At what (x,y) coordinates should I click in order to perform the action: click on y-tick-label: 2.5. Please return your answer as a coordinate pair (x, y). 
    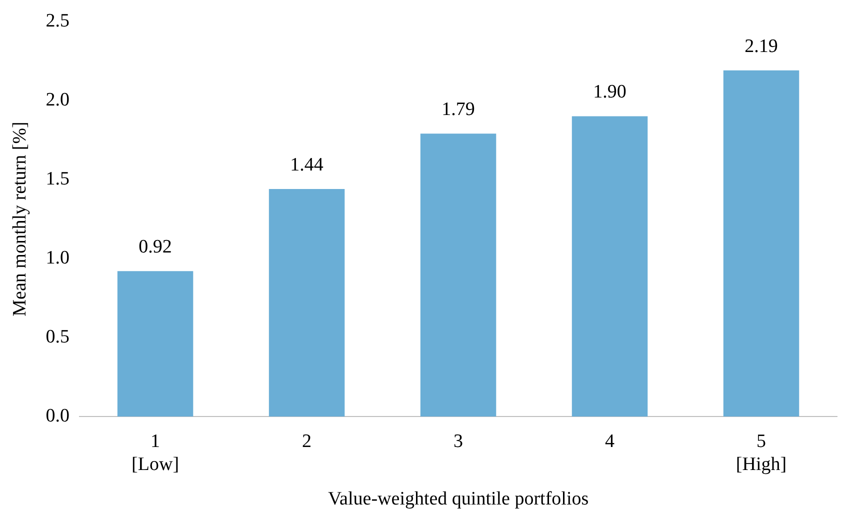
    Looking at the image, I should click on (58, 21).